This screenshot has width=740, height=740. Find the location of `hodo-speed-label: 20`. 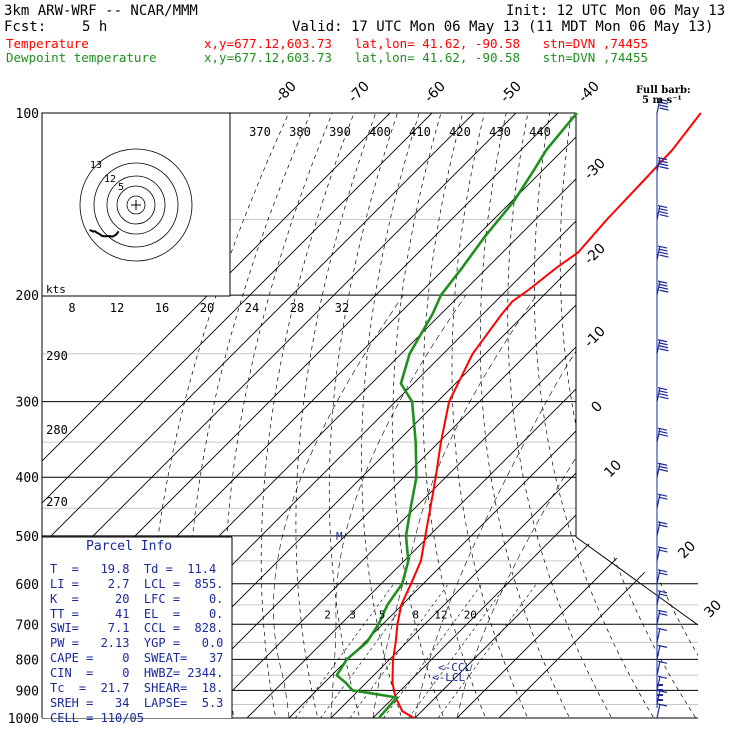

hodo-speed-label: 20 is located at coordinates (207, 308).